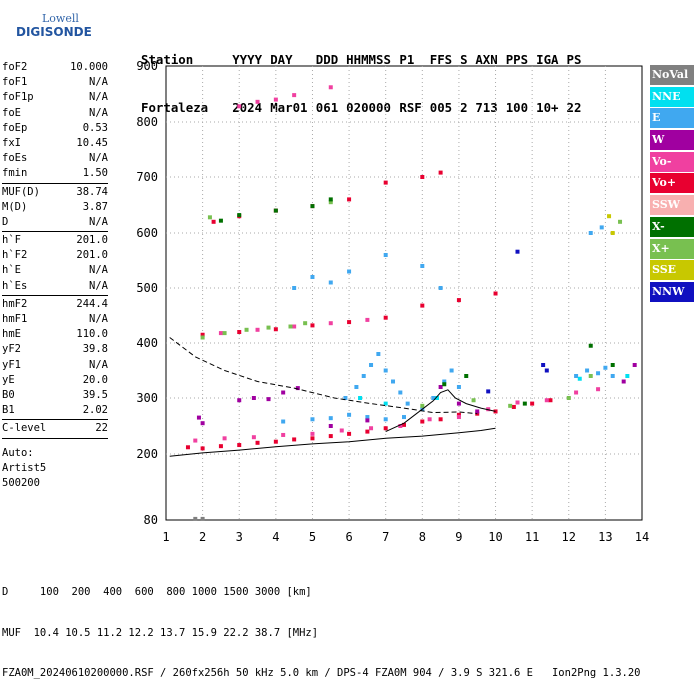 This screenshot has width=700, height=694. I want to click on x-tick-label: 1, so click(165, 537).